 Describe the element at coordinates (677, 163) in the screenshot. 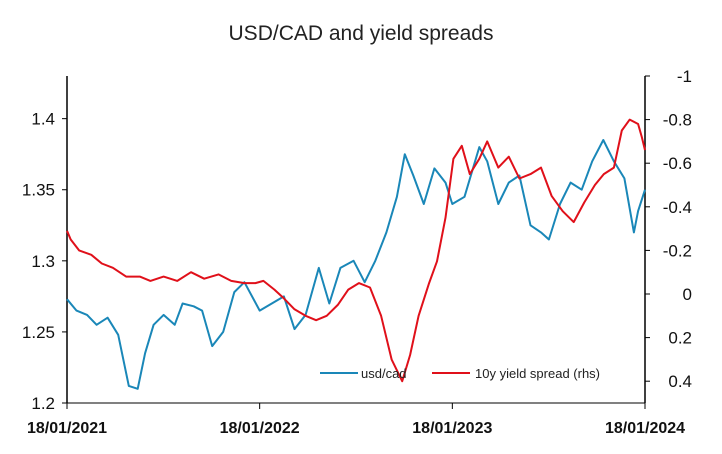

I see `right-tick-label: -0.6` at that location.